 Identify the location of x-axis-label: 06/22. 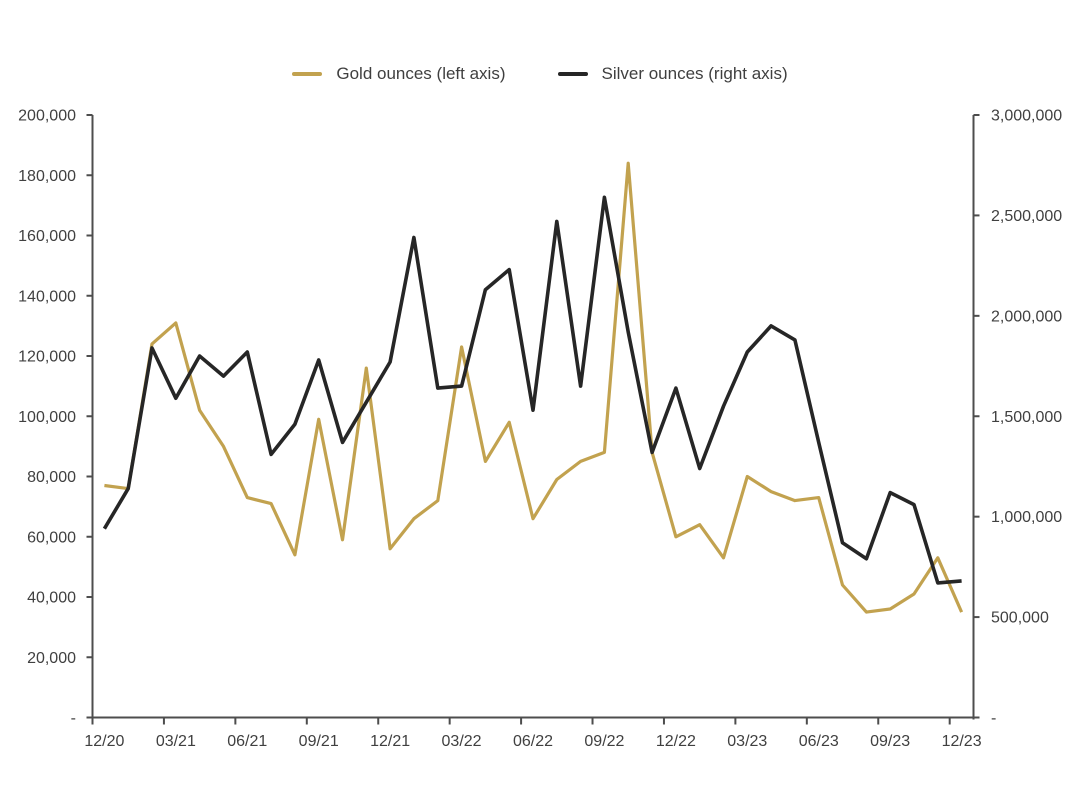
(533, 741).